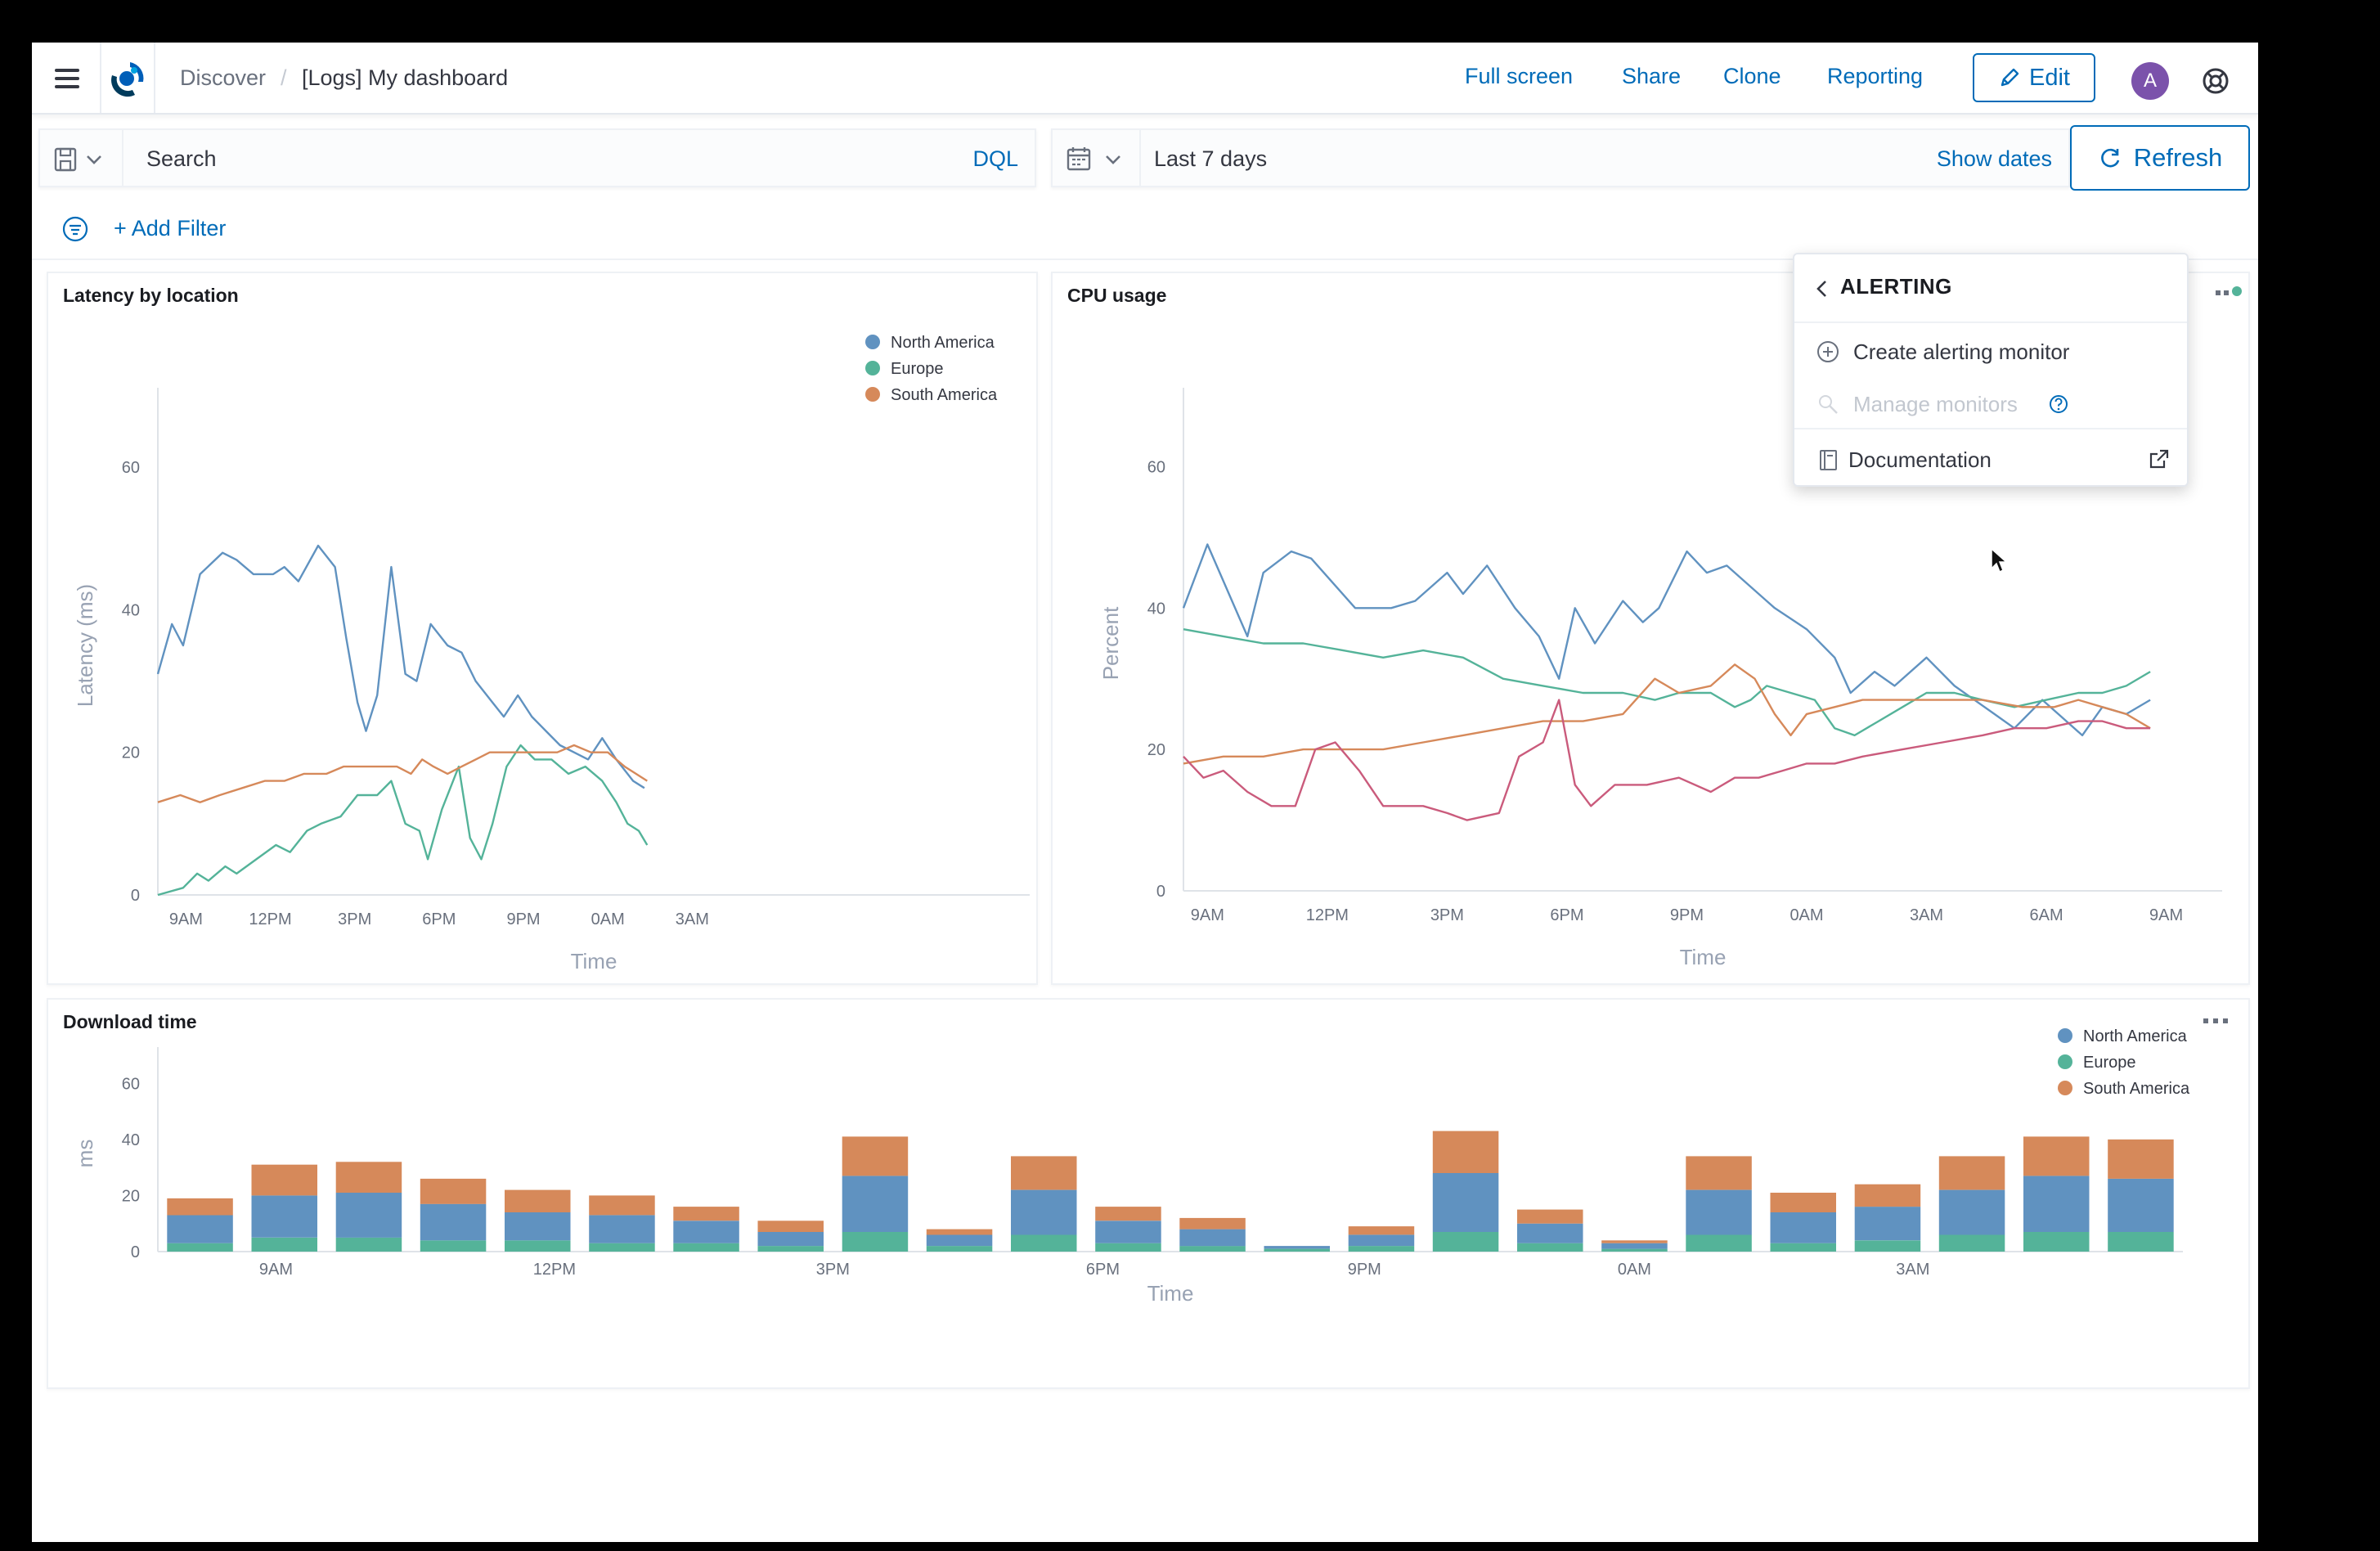 Image resolution: width=2380 pixels, height=1551 pixels. Describe the element at coordinates (1752, 76) in the screenshot. I see `clone-link: Clone` at that location.